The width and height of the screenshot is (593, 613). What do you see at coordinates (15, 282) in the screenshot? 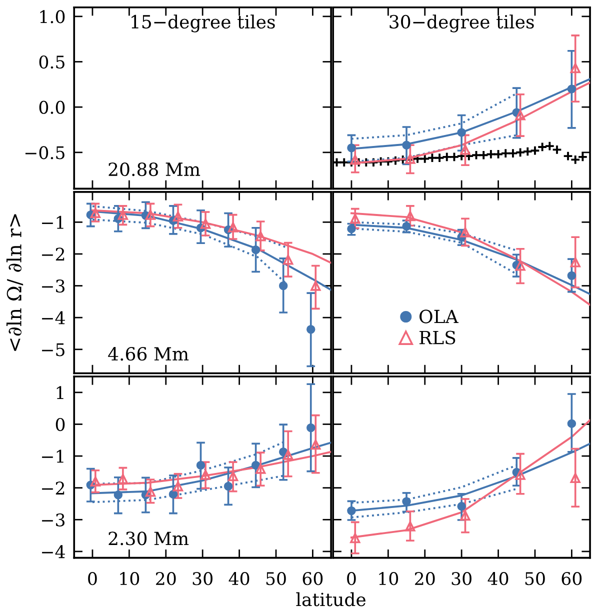
I see `y-axis-title: <∂ln Ω/ ∂ln r>` at bounding box center [15, 282].